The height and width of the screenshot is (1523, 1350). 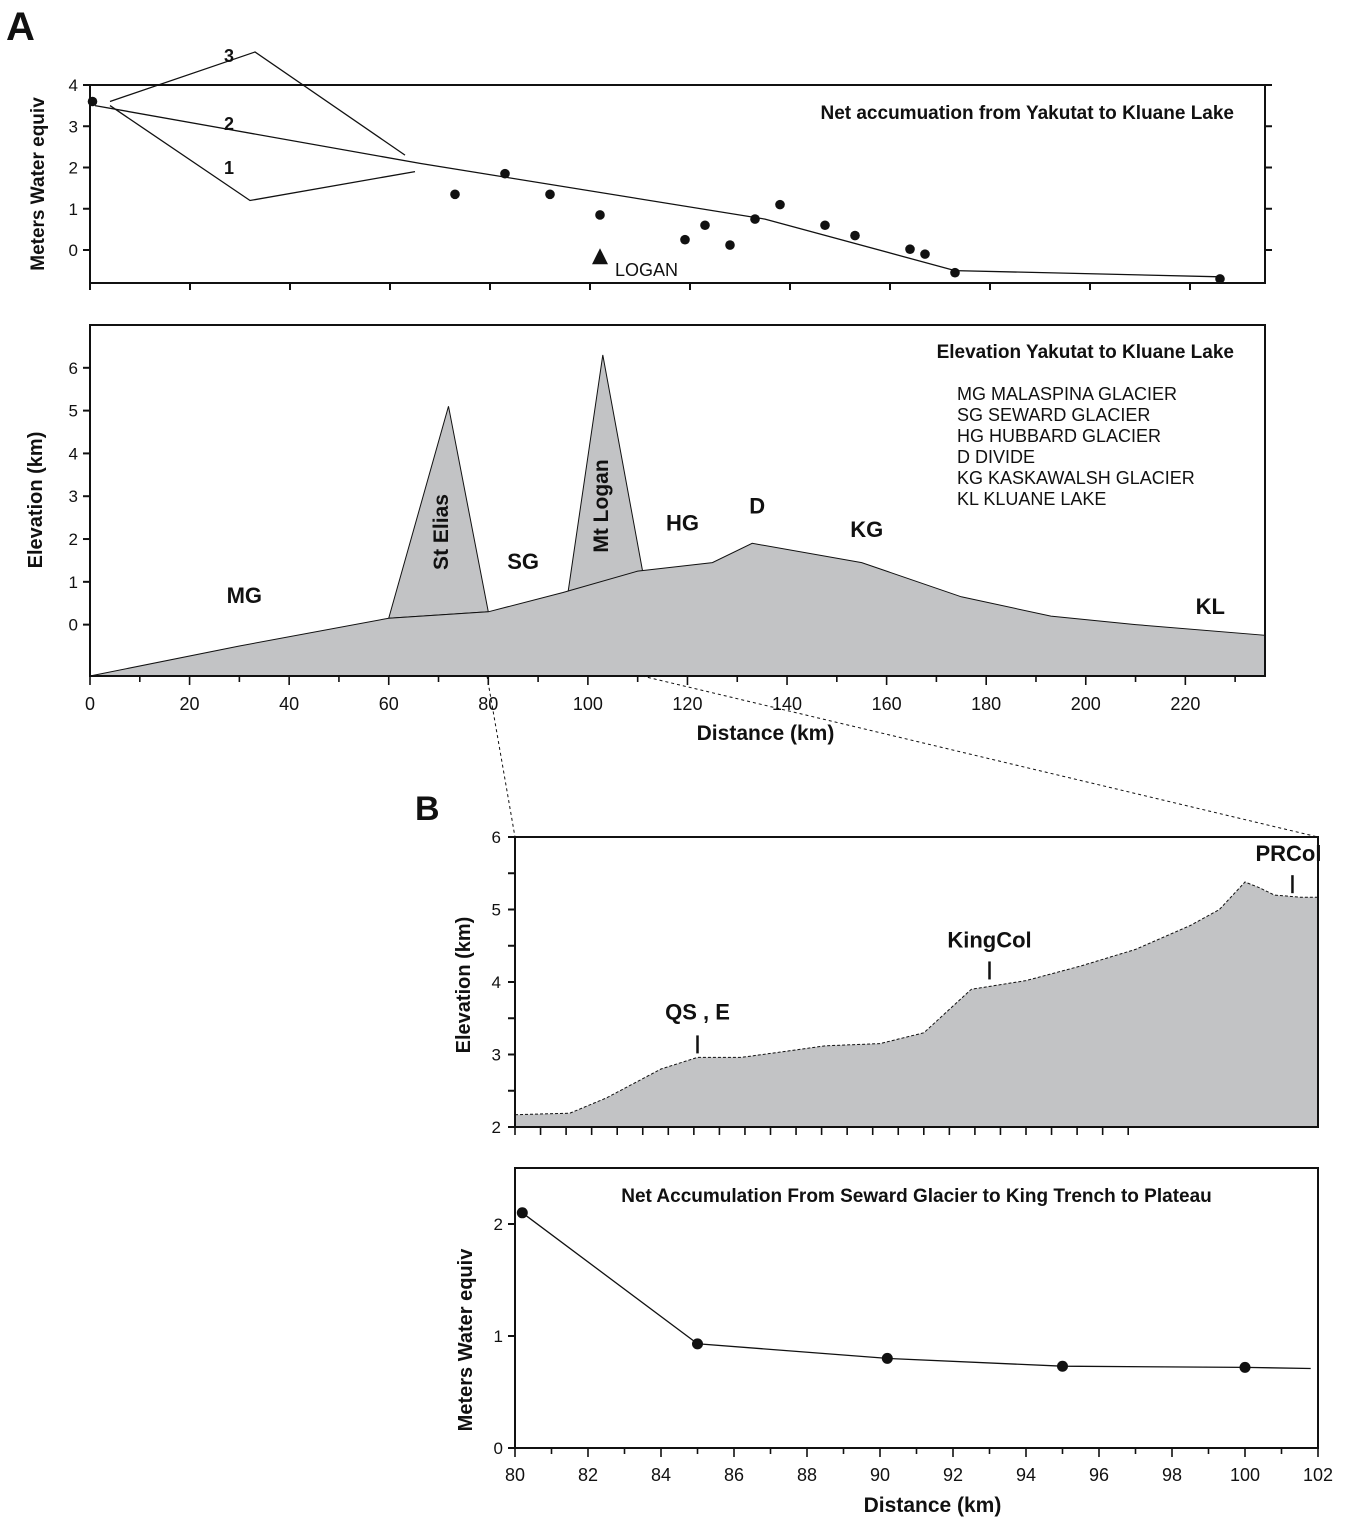 I want to click on legend-entry: HG HUBBARD GLACIER, so click(x=1059, y=436).